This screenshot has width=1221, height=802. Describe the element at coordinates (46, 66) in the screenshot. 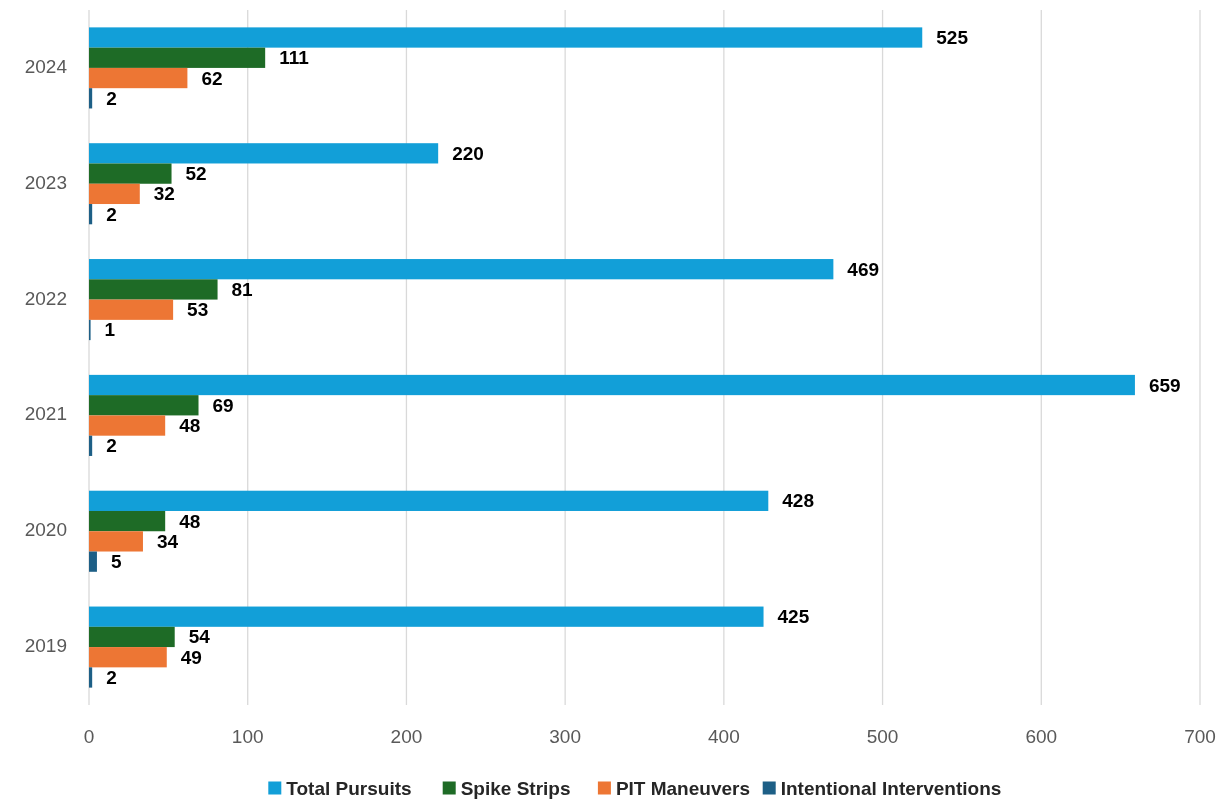

I see `y-tick-label: 2024` at that location.